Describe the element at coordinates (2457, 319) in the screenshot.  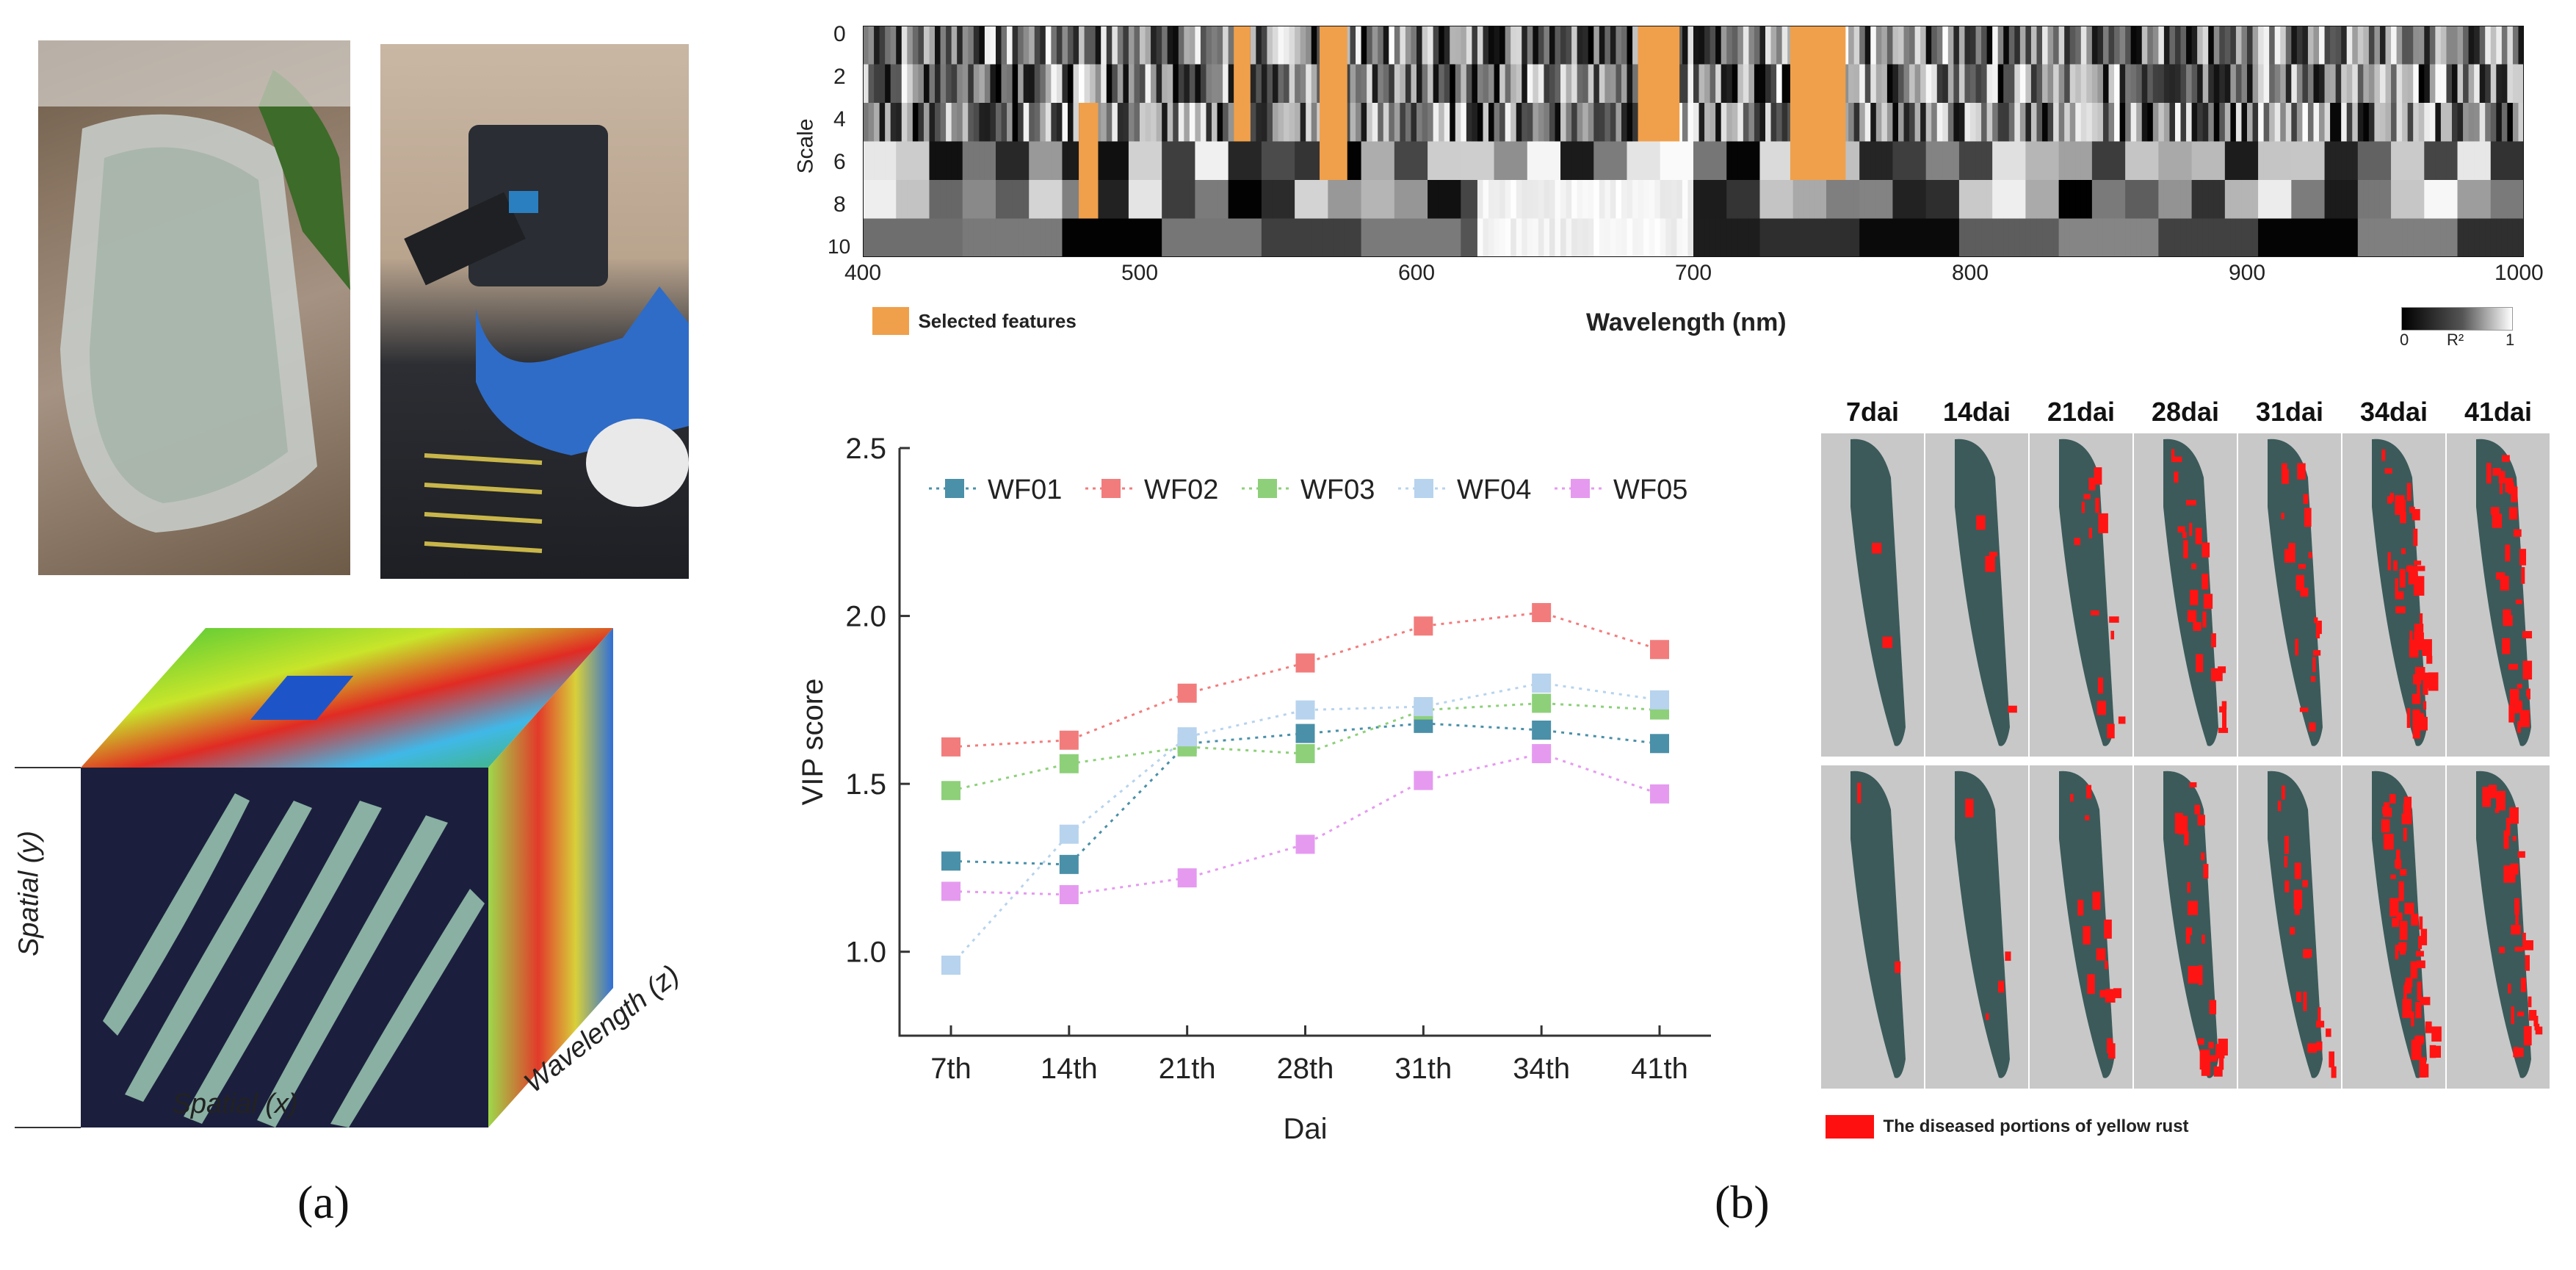
I see `r2-colorbar` at that location.